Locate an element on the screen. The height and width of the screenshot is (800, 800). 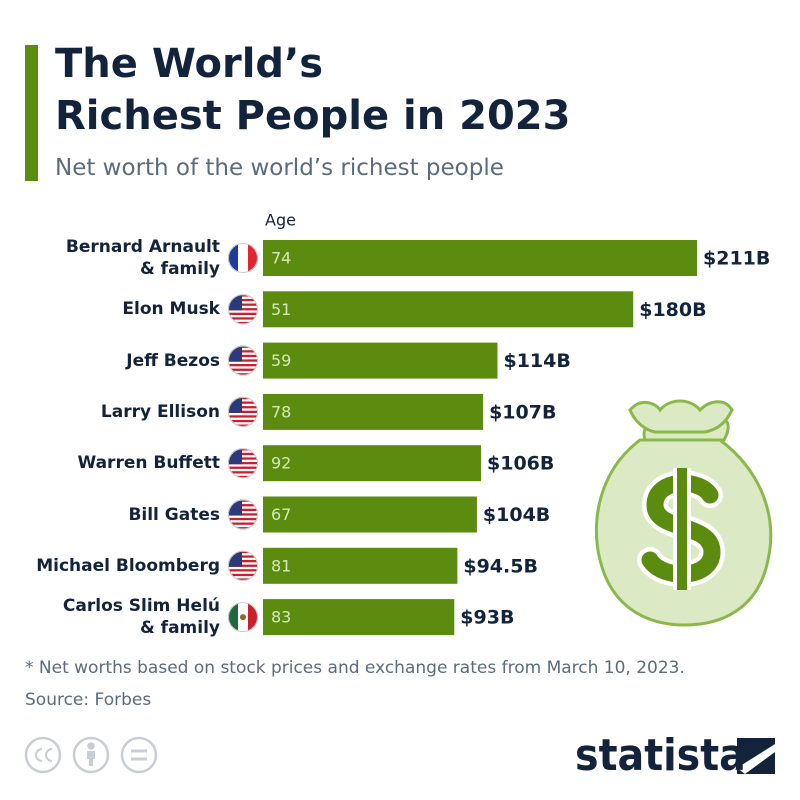
brand-logo-icon is located at coordinates (756, 756).